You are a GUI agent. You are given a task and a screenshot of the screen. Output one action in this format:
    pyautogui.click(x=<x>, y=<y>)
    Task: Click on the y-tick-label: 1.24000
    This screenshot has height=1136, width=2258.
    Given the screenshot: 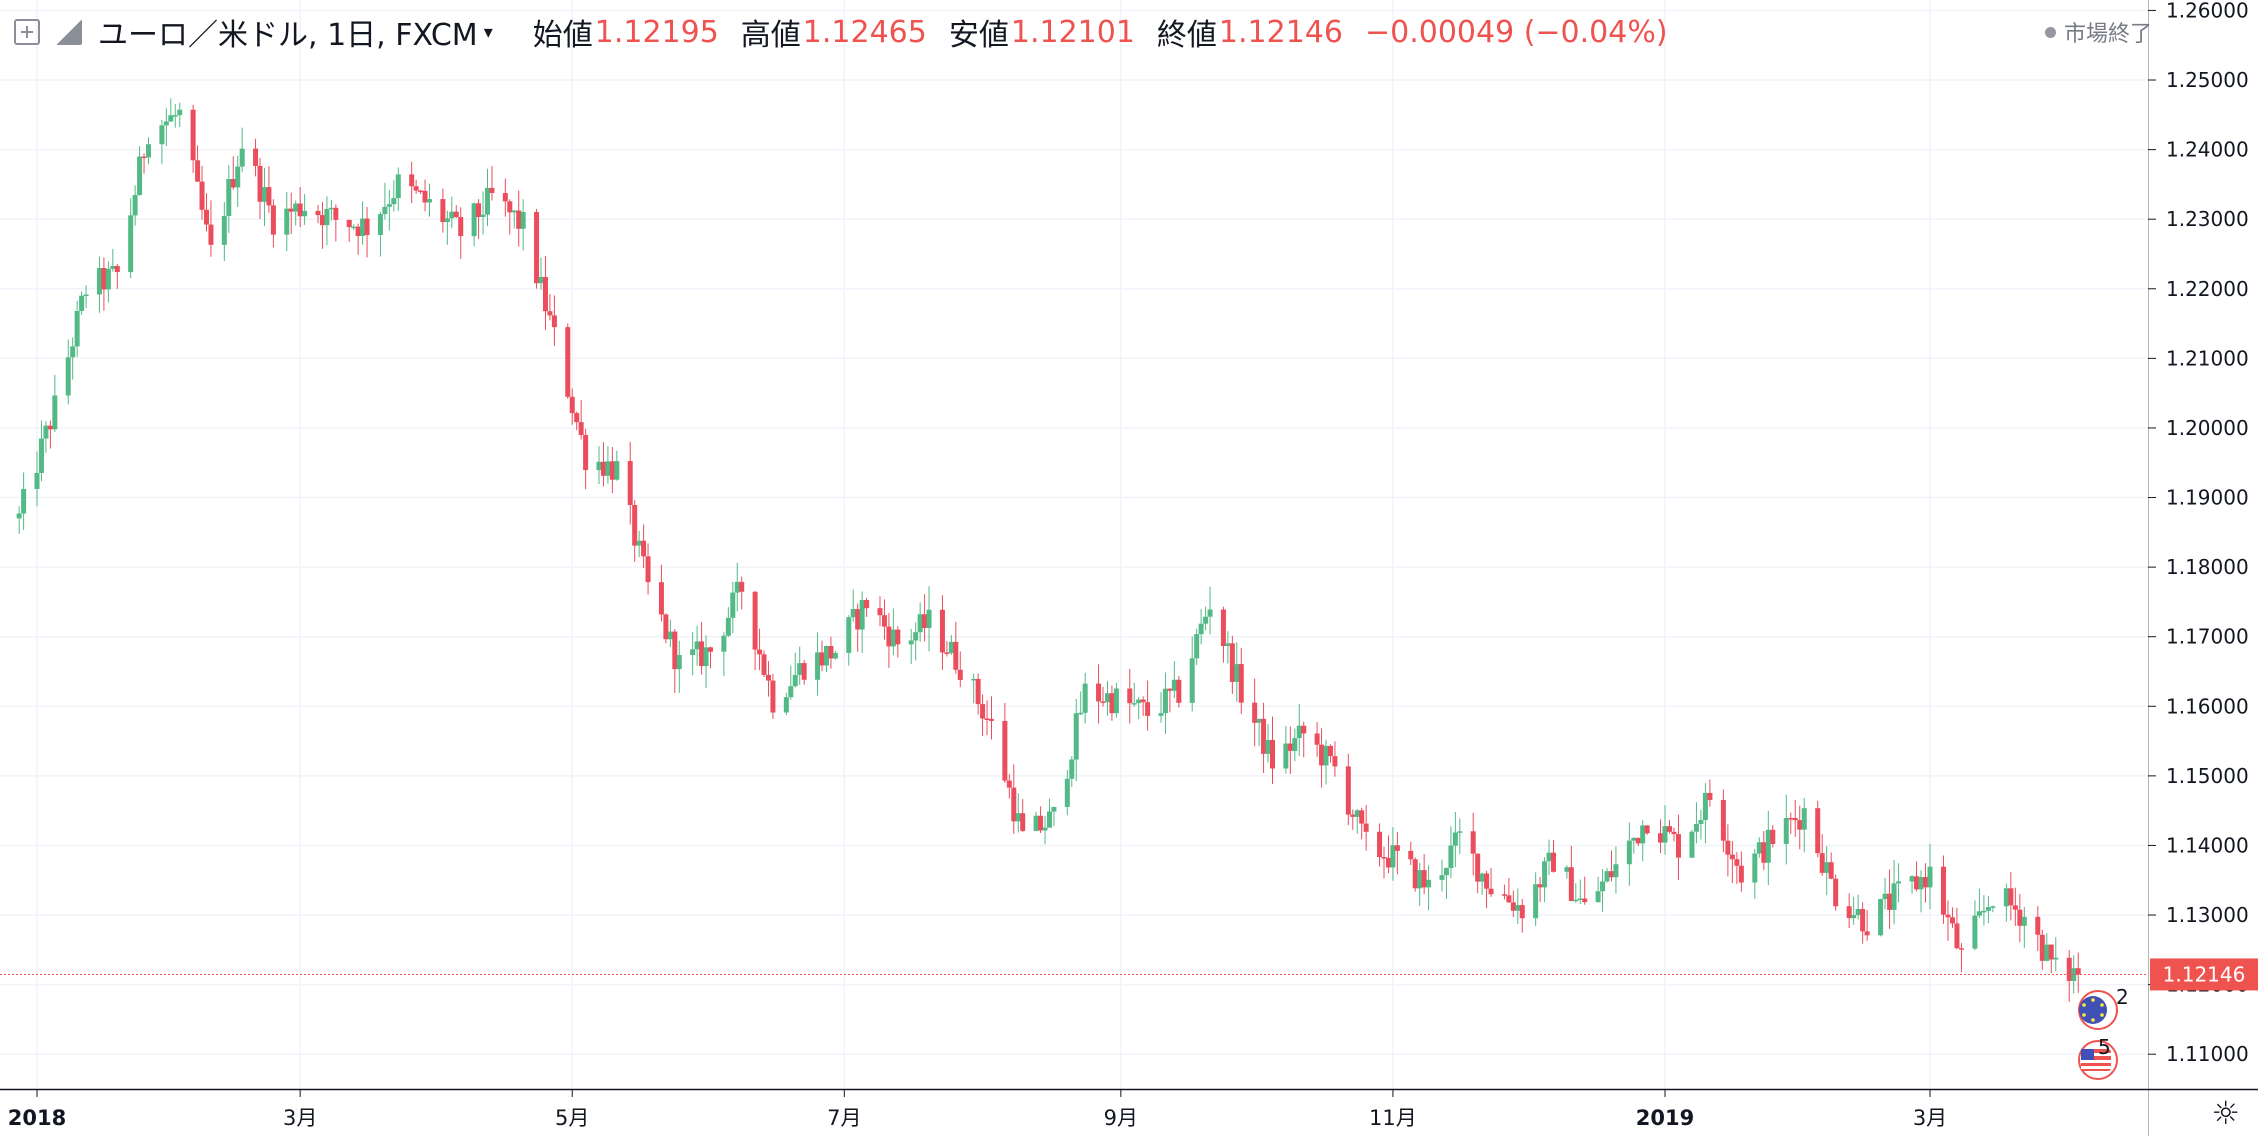 What is the action you would take?
    pyautogui.click(x=2207, y=150)
    